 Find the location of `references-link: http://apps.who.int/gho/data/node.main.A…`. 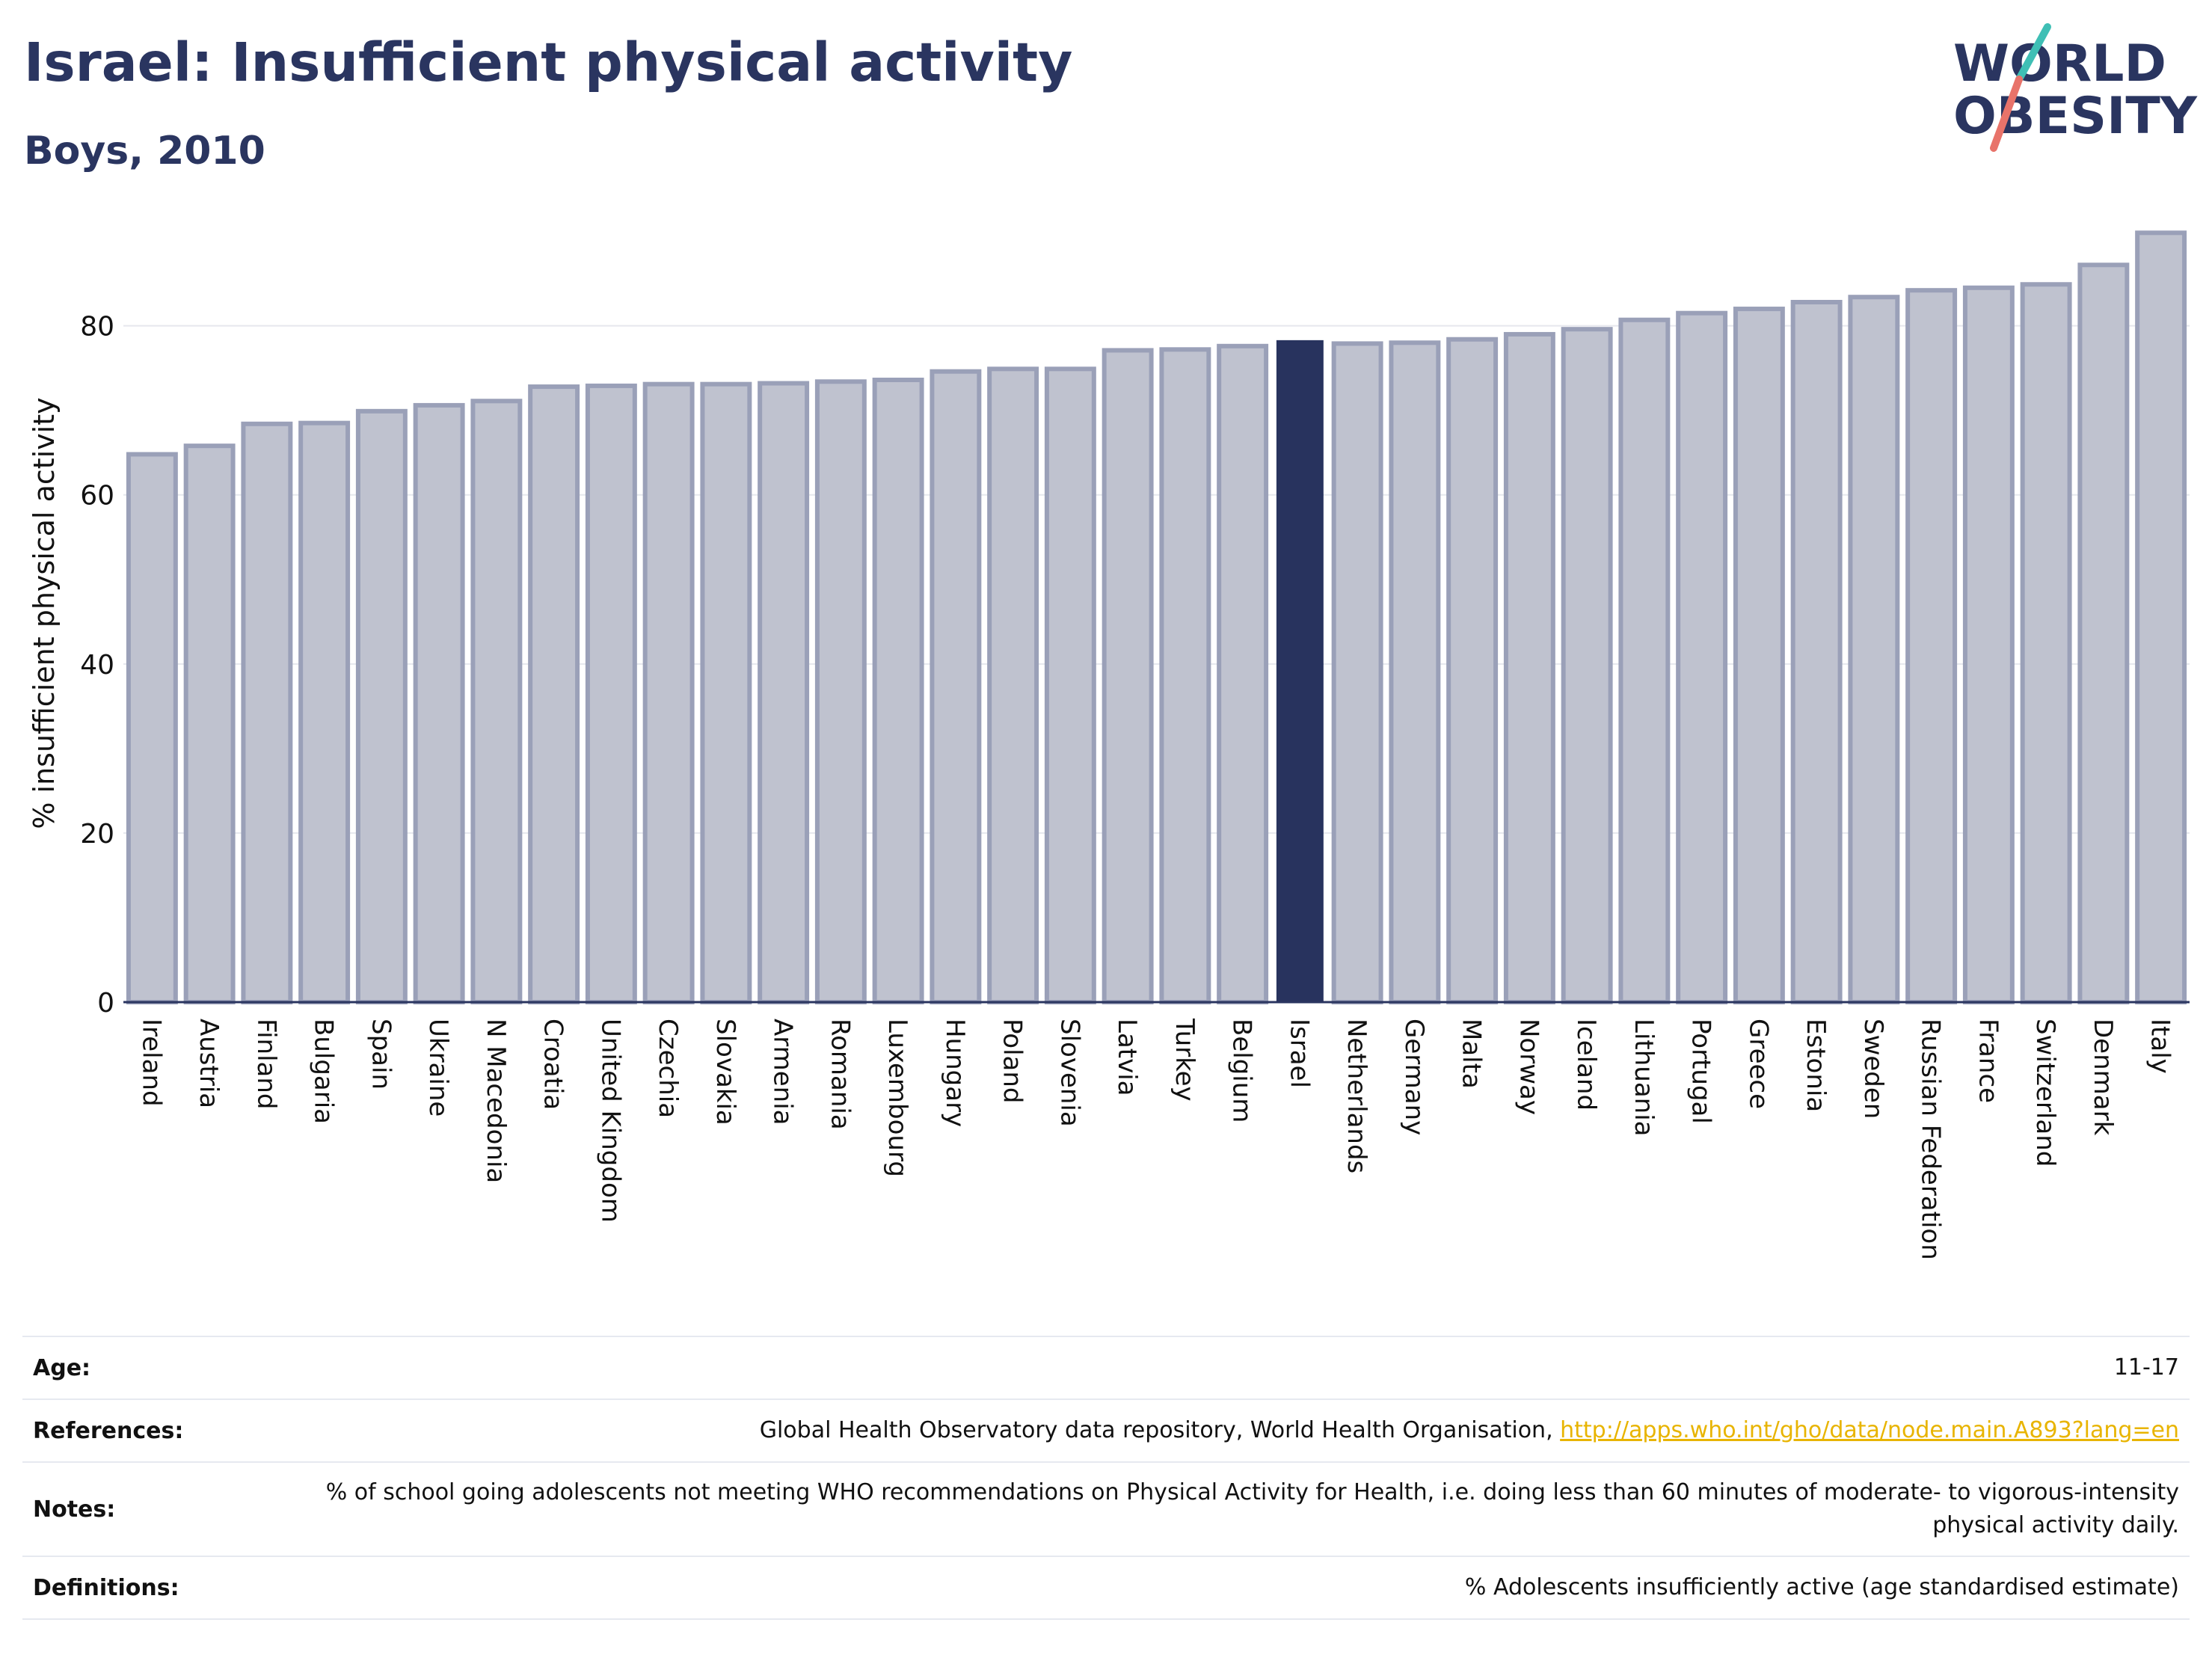

references-link: http://apps.who.int/gho/data/node.main.A… is located at coordinates (1869, 1430).